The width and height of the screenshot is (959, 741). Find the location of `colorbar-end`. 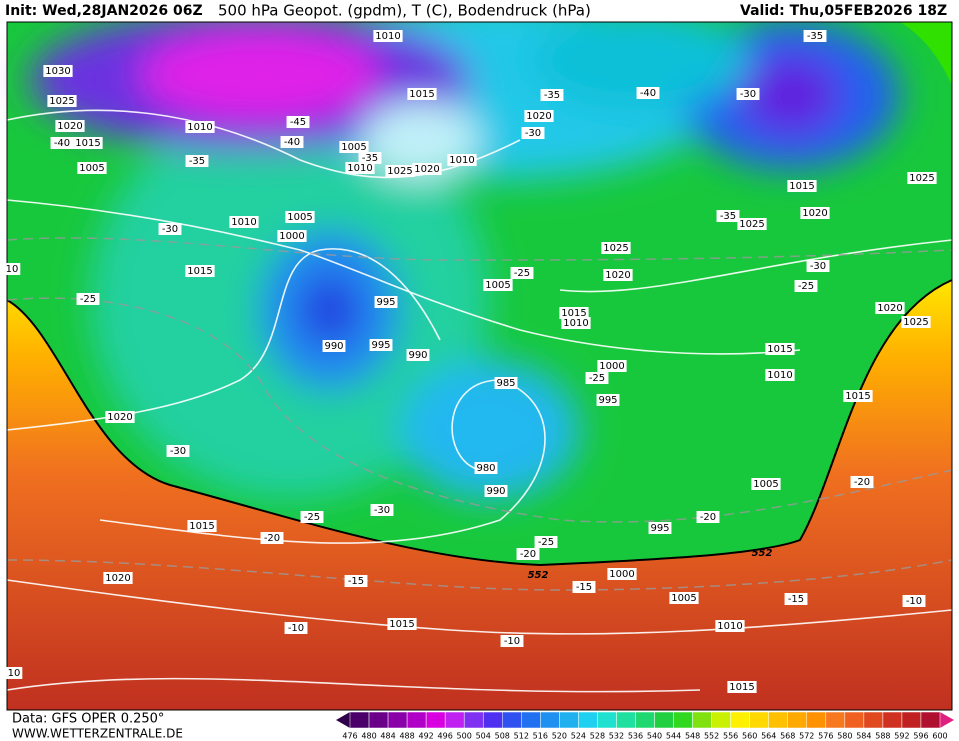

colorbar-end is located at coordinates (343, 720).